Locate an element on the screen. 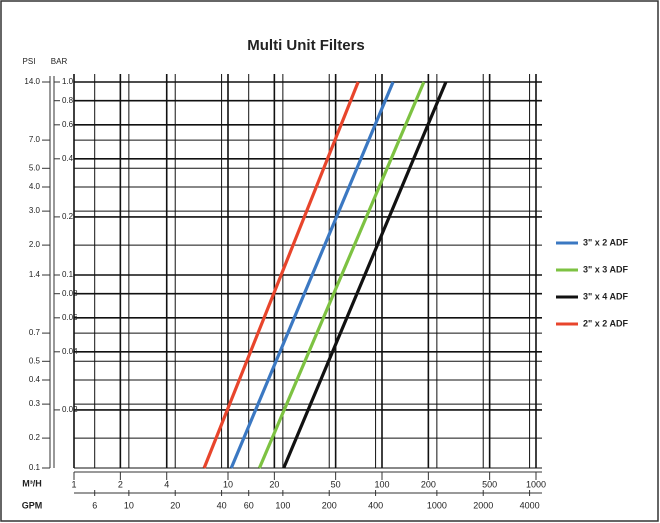 The image size is (660, 523). y2-tick-label: 1.4 is located at coordinates (35, 274).